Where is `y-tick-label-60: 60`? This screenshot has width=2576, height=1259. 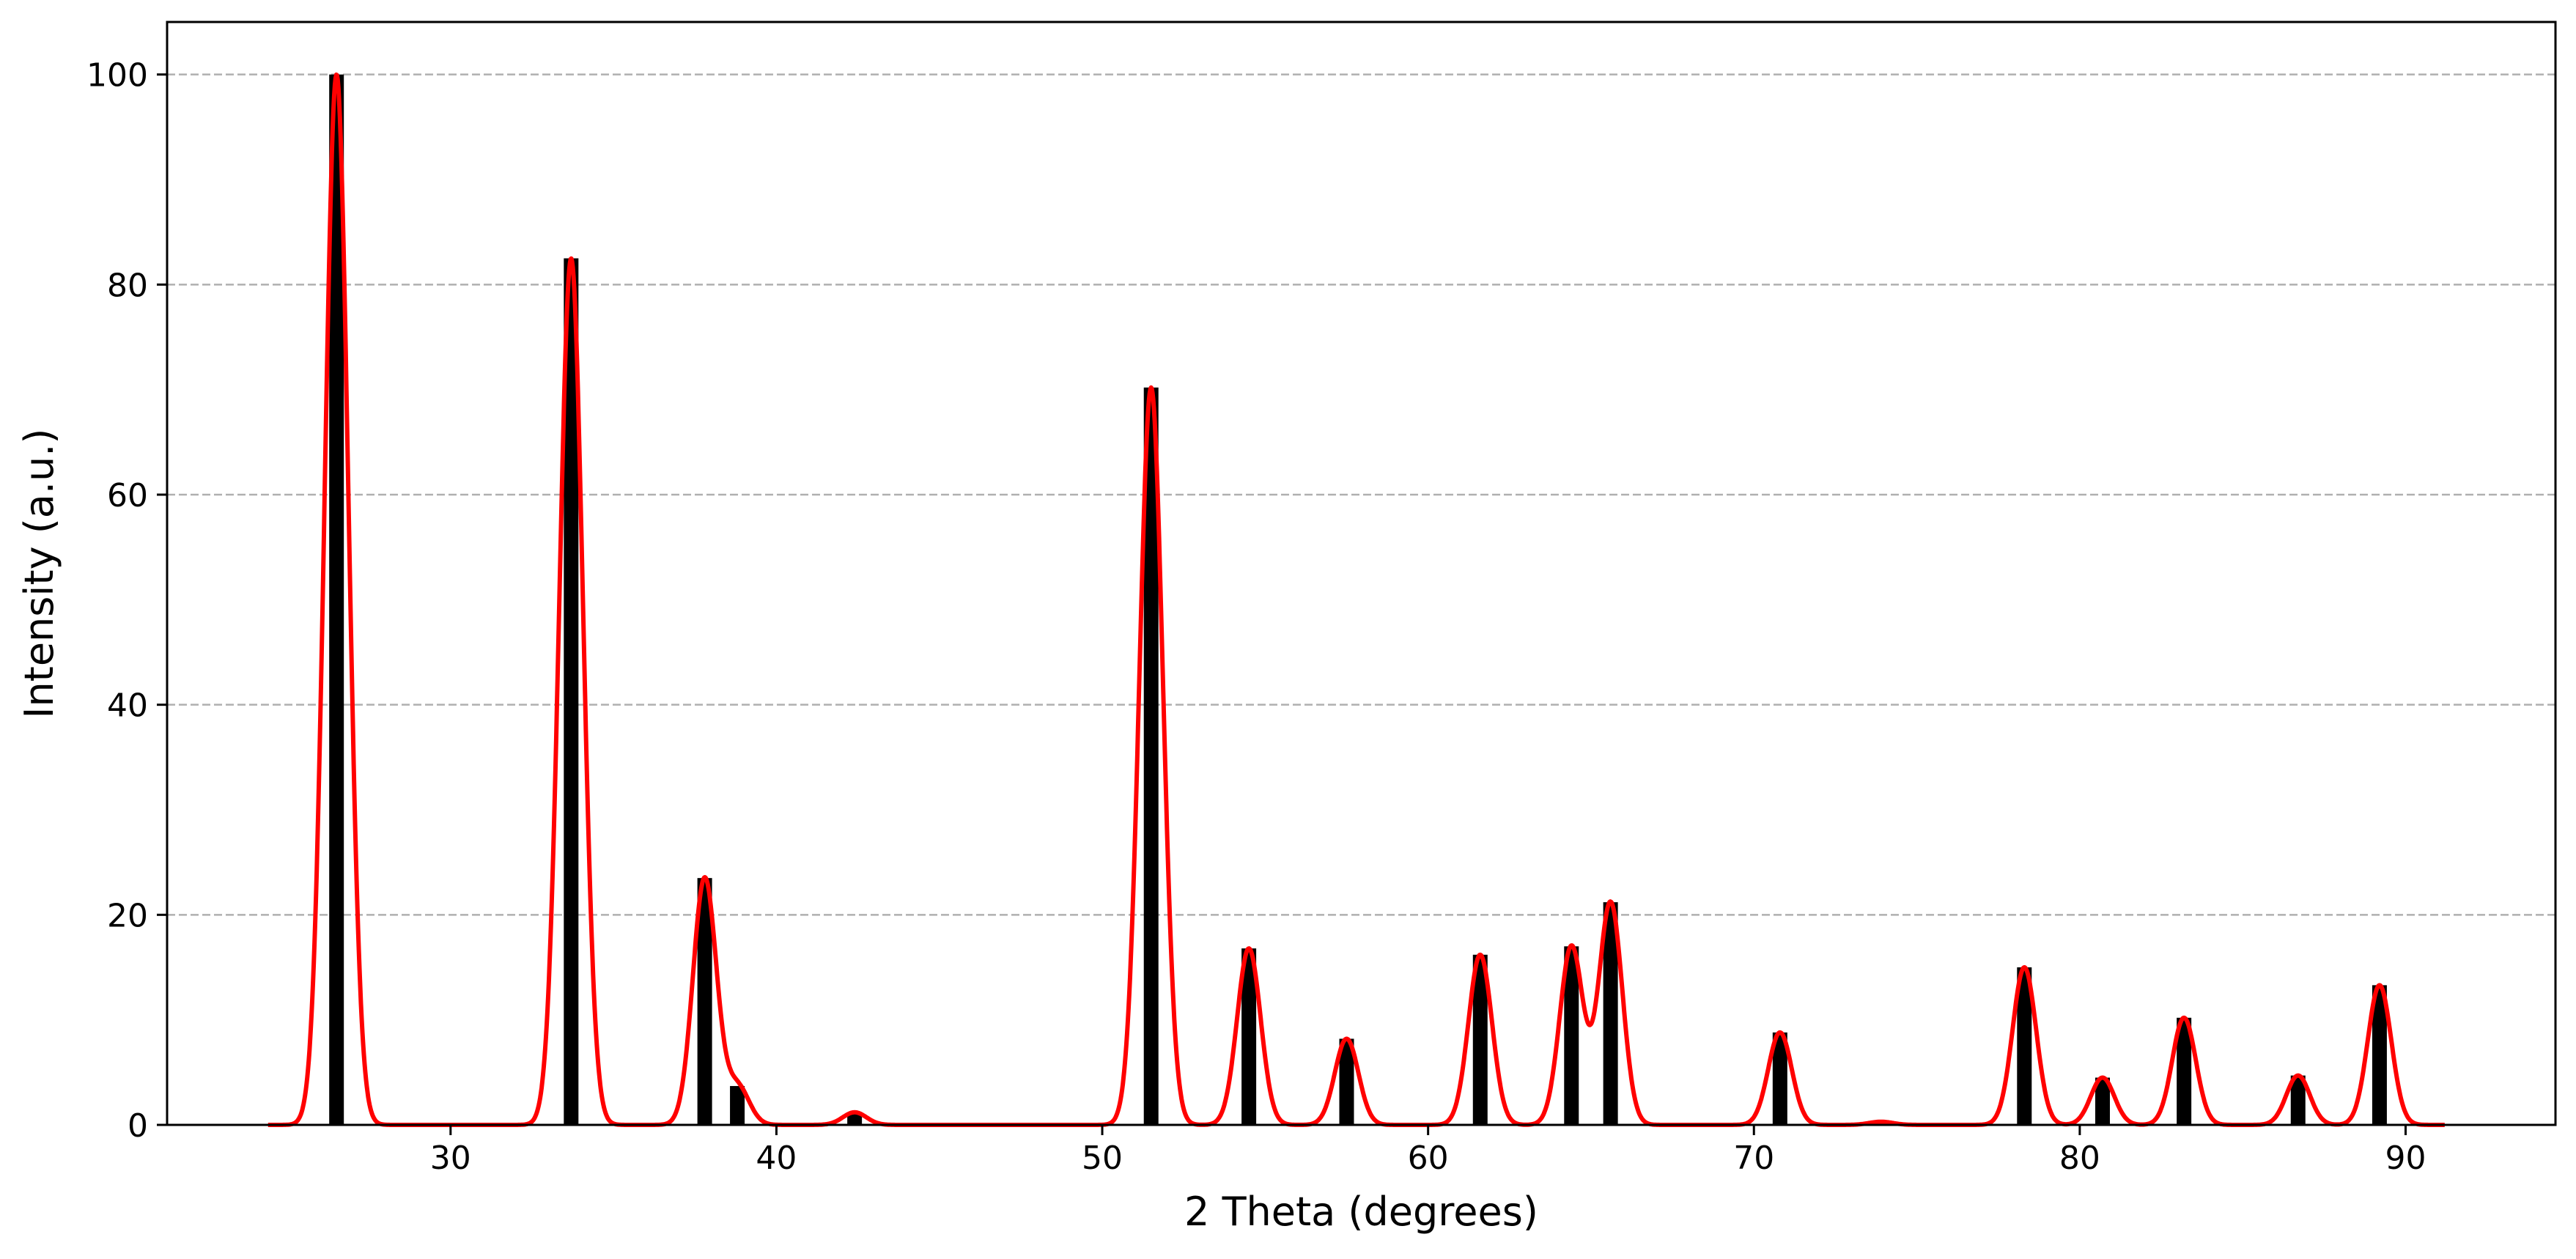
y-tick-label-60: 60 is located at coordinates (127, 495).